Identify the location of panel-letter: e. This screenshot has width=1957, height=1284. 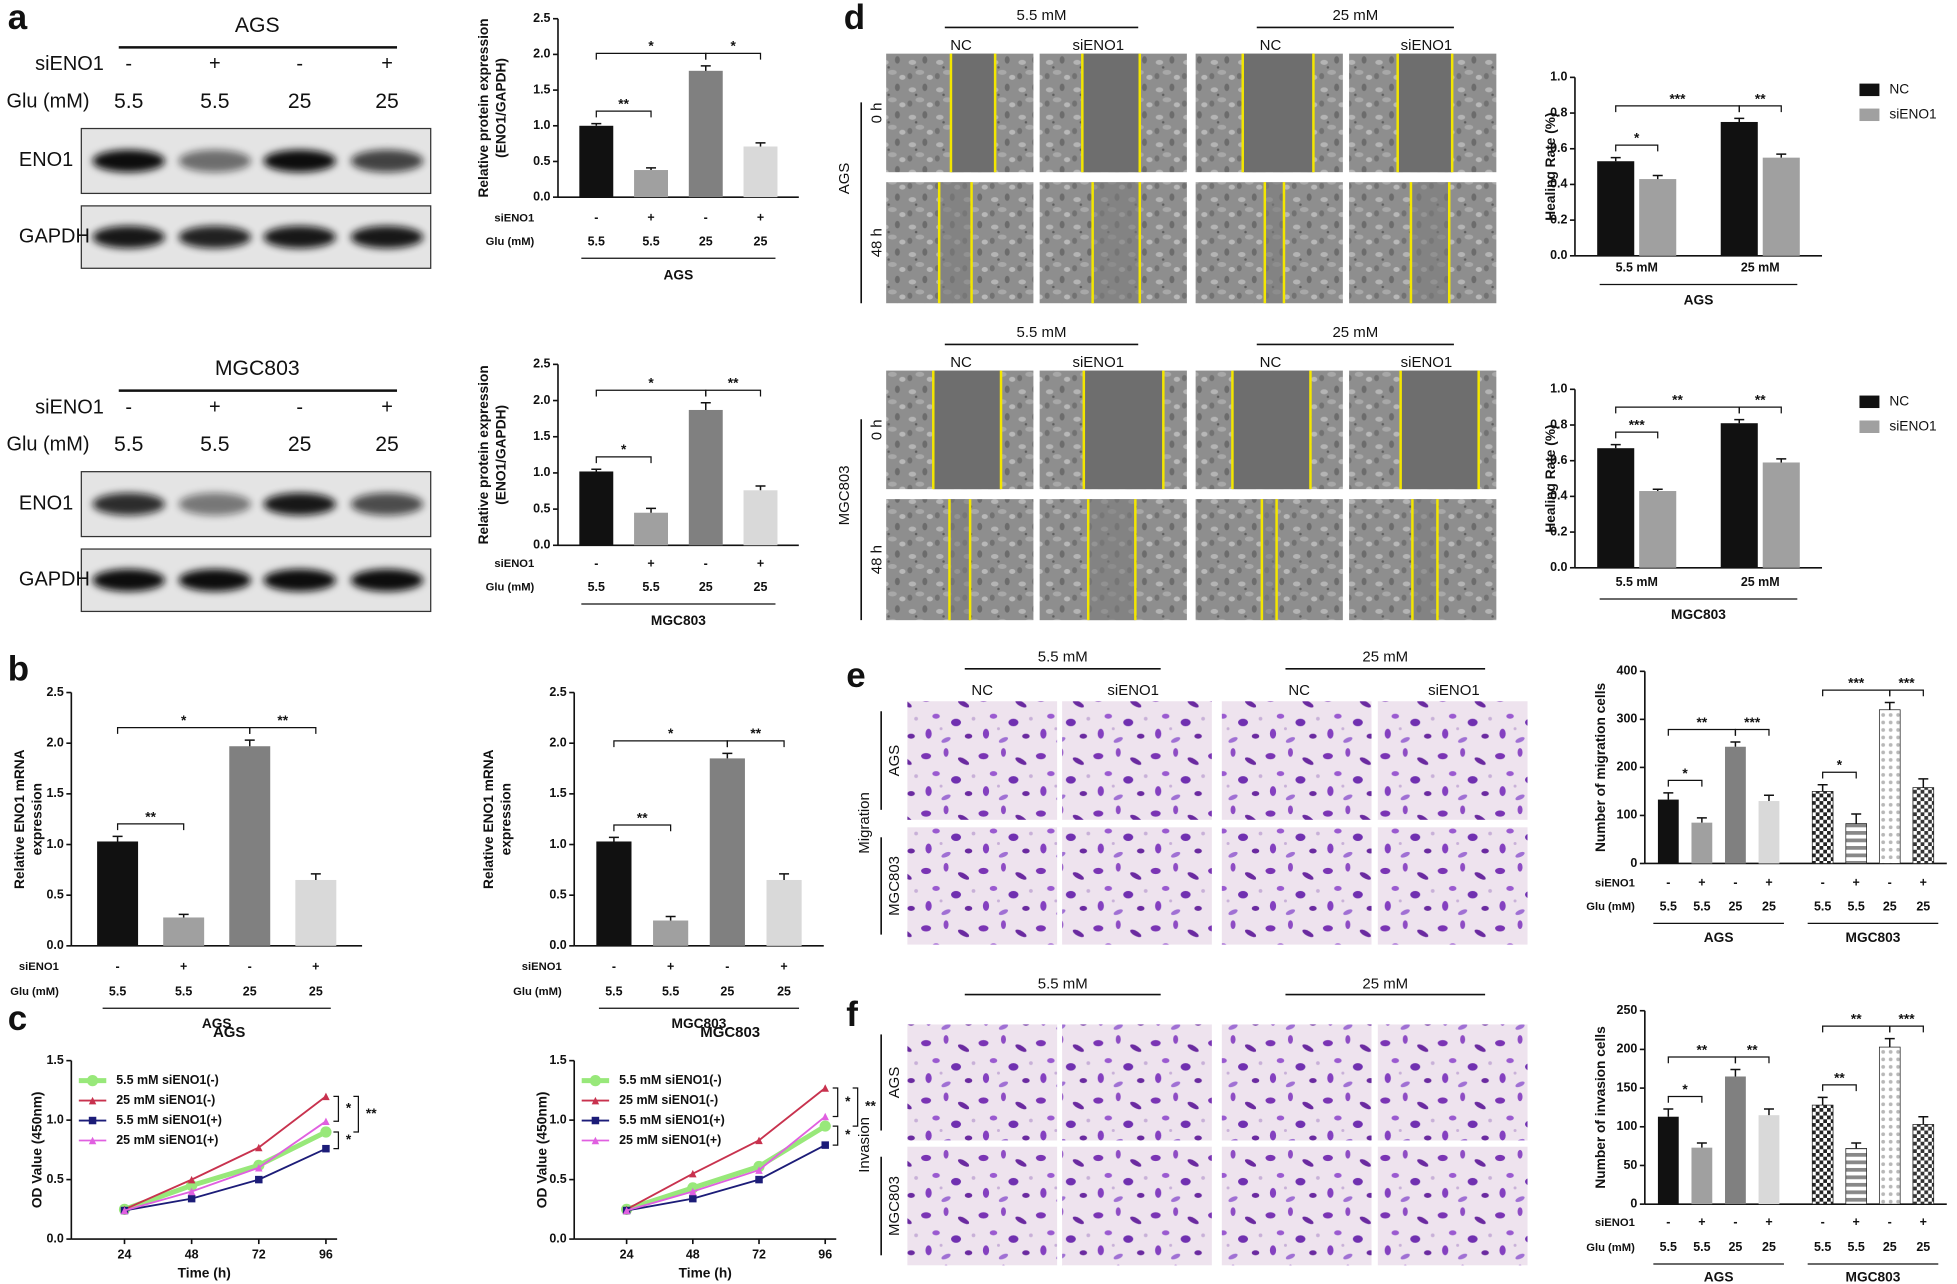
(855, 675).